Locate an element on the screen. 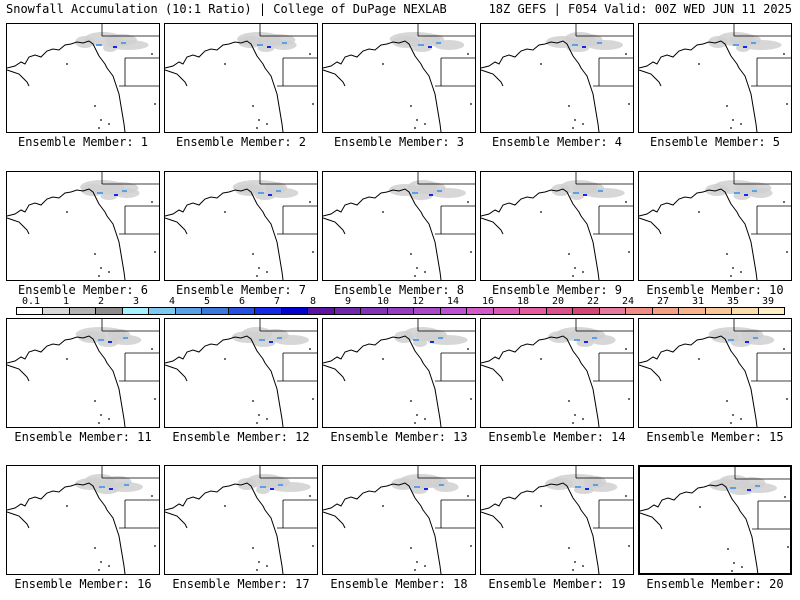  ensemble-member-label: Ensemble Member: 15 is located at coordinates (715, 437).